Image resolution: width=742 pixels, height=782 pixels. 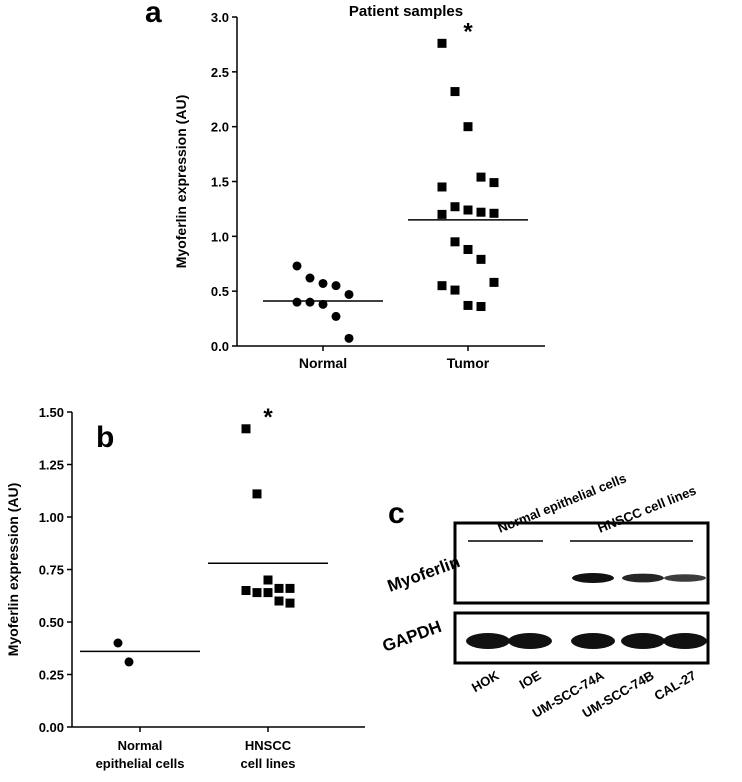 I want to click on y-tick-label: 1.00, so click(x=51, y=517).